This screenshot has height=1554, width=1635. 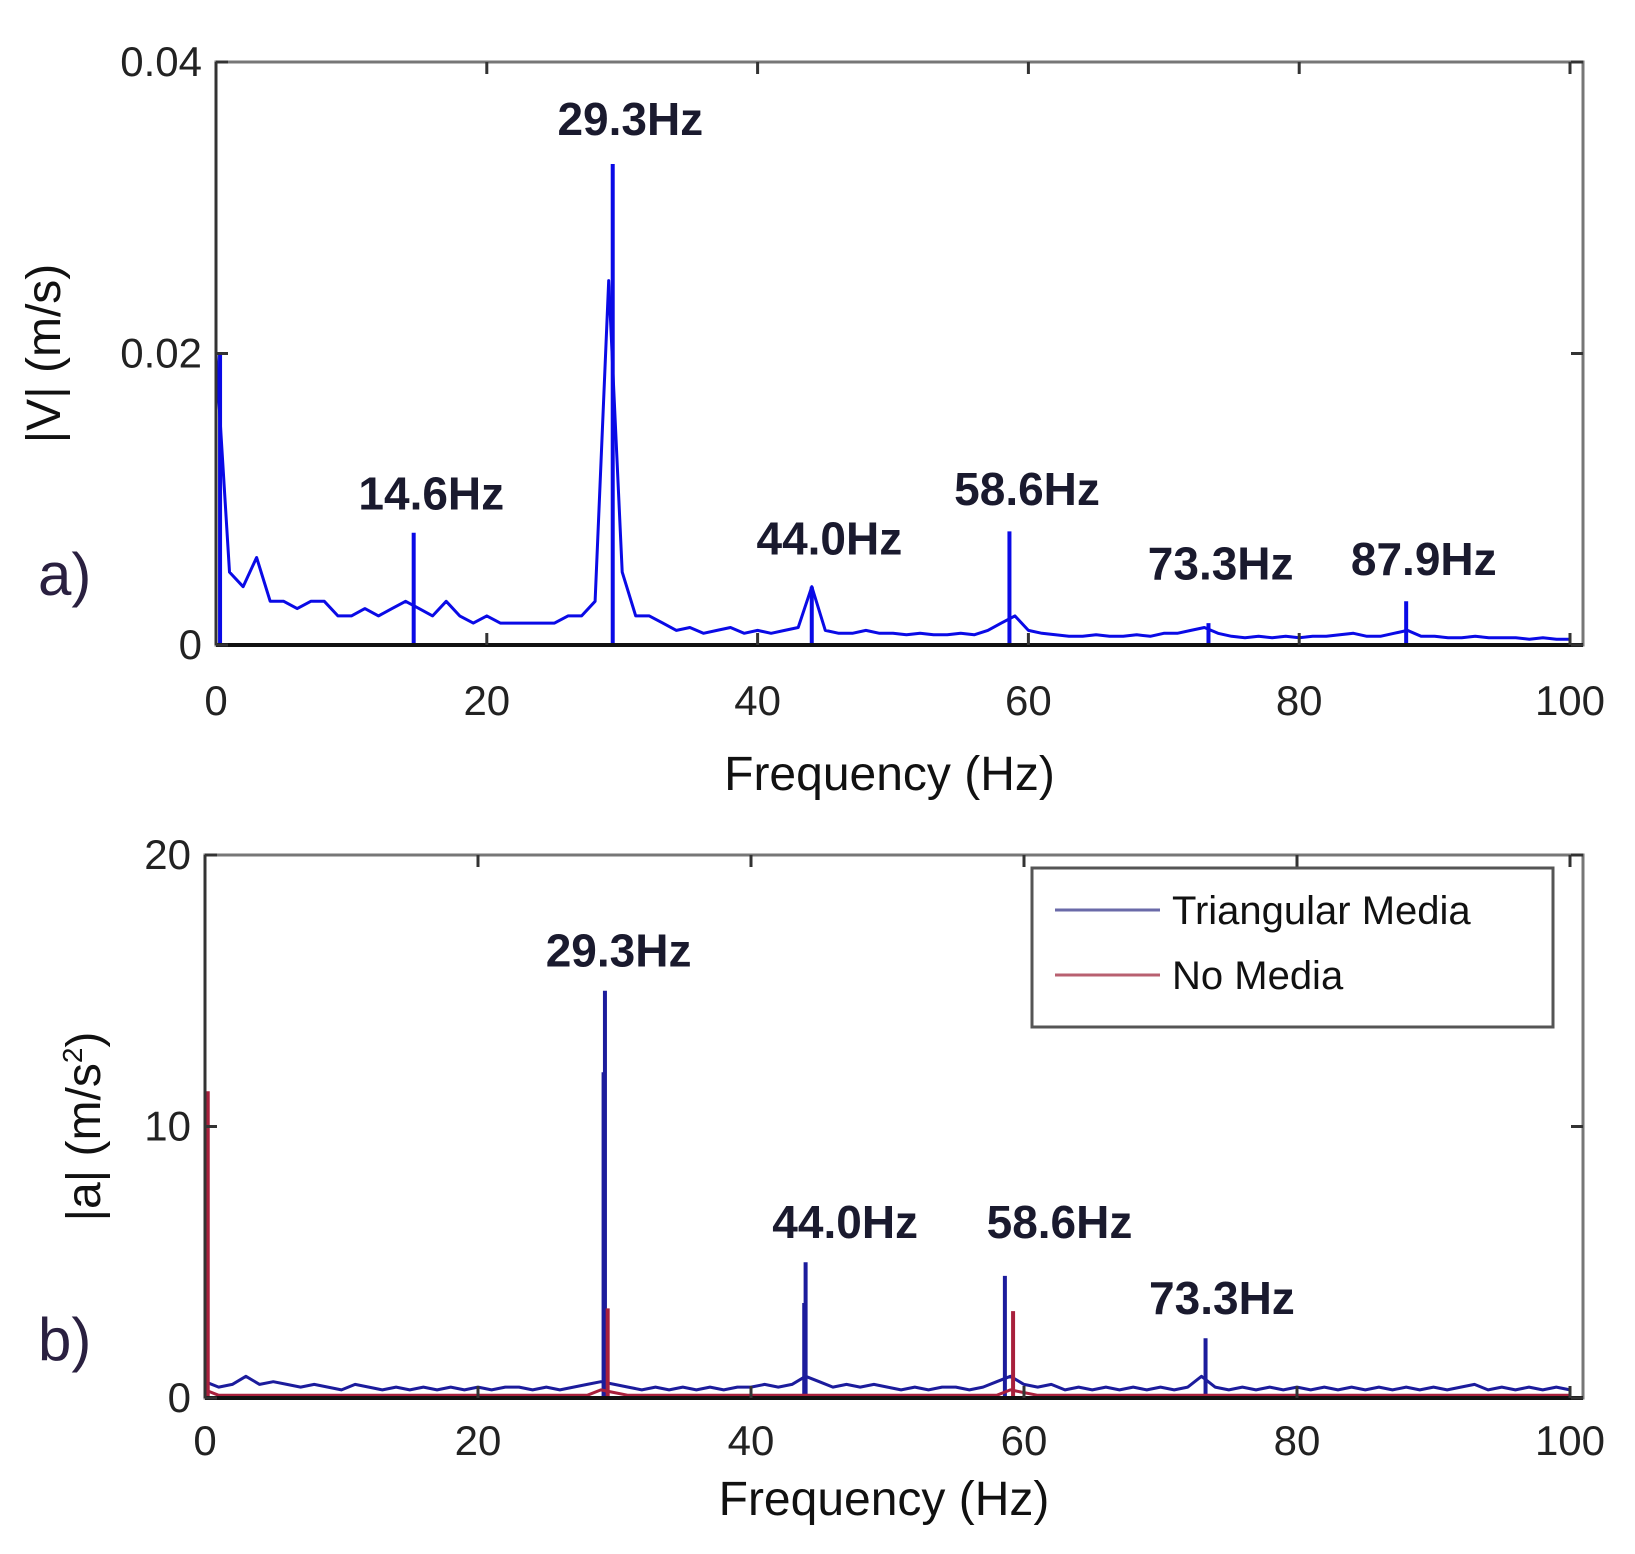 What do you see at coordinates (161, 61) in the screenshot?
I see `y-tick-label: 0.04` at bounding box center [161, 61].